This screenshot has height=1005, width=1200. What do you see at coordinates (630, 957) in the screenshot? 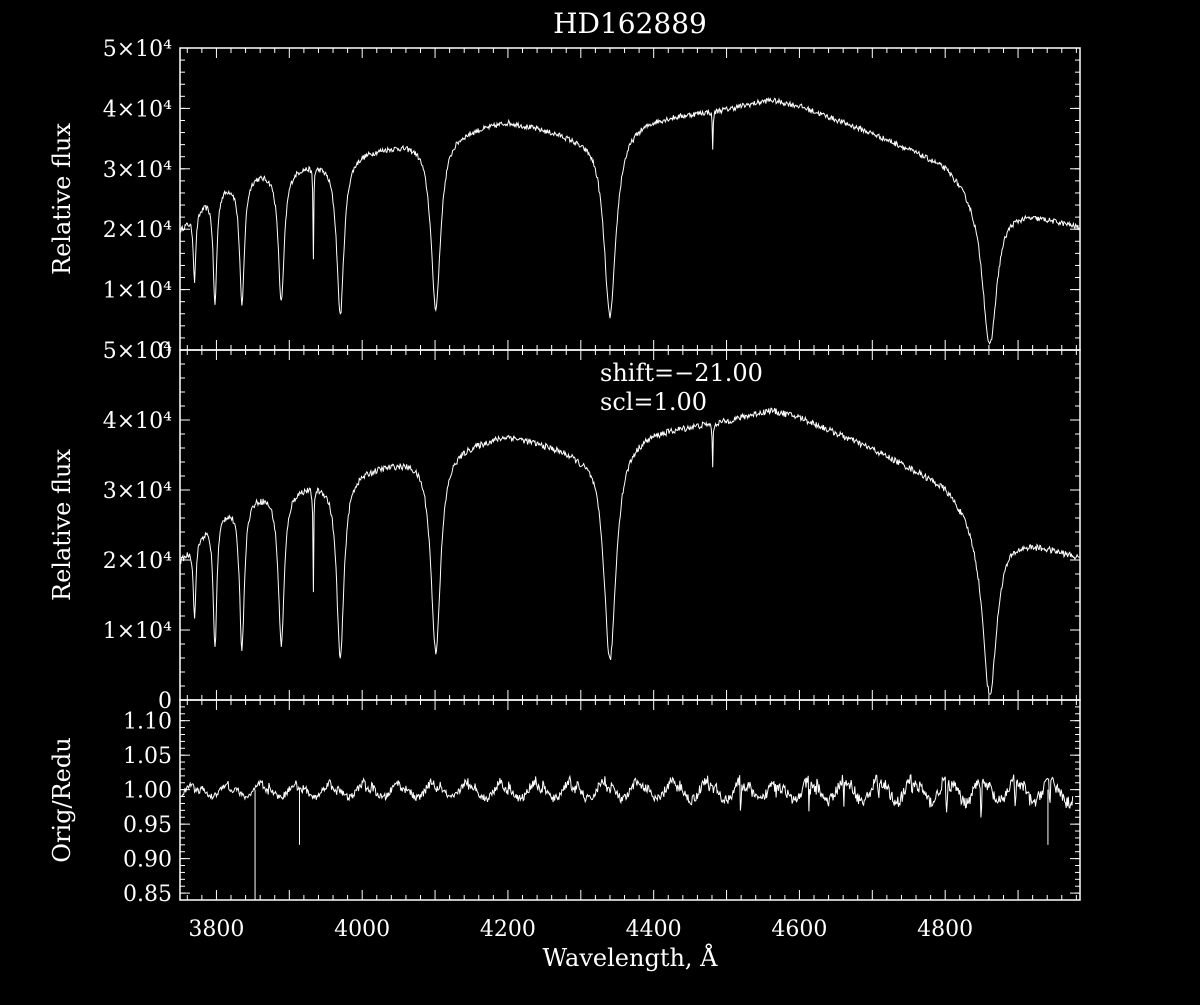
I see `x-axis-label: Wavelength, Å` at bounding box center [630, 957].